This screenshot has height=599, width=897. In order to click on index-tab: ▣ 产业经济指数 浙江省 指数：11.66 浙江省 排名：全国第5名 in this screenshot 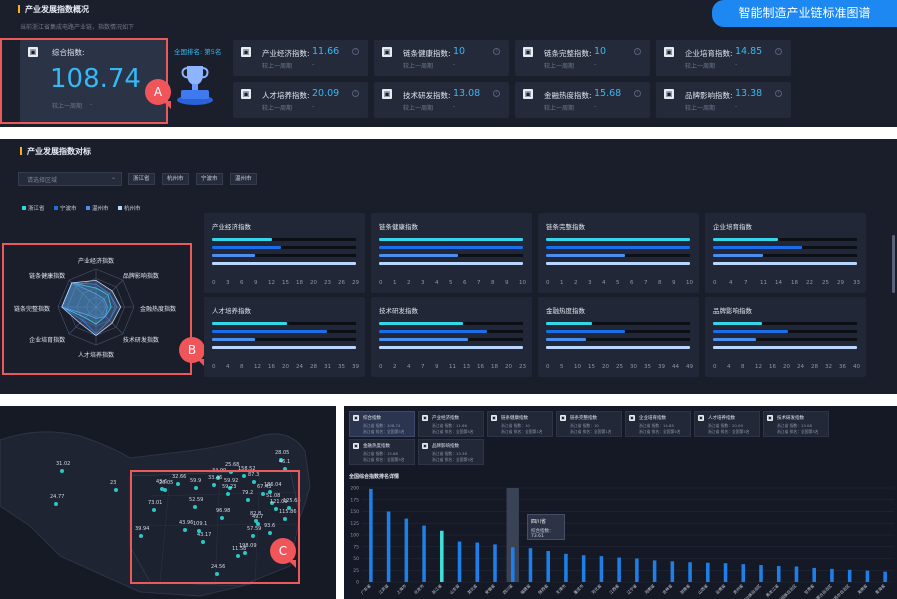, I will do `click(451, 424)`.